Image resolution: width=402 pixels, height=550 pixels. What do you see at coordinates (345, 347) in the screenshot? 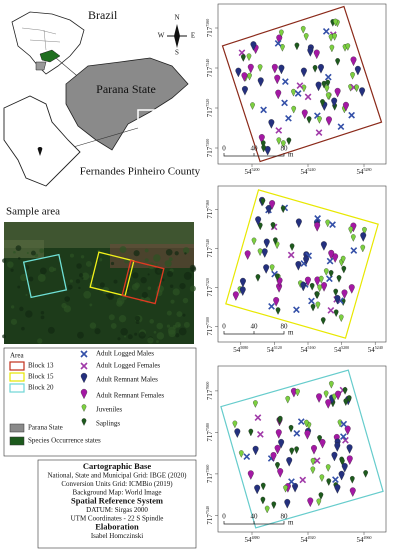
I see `coord-sup: 5200` at bounding box center [345, 347].